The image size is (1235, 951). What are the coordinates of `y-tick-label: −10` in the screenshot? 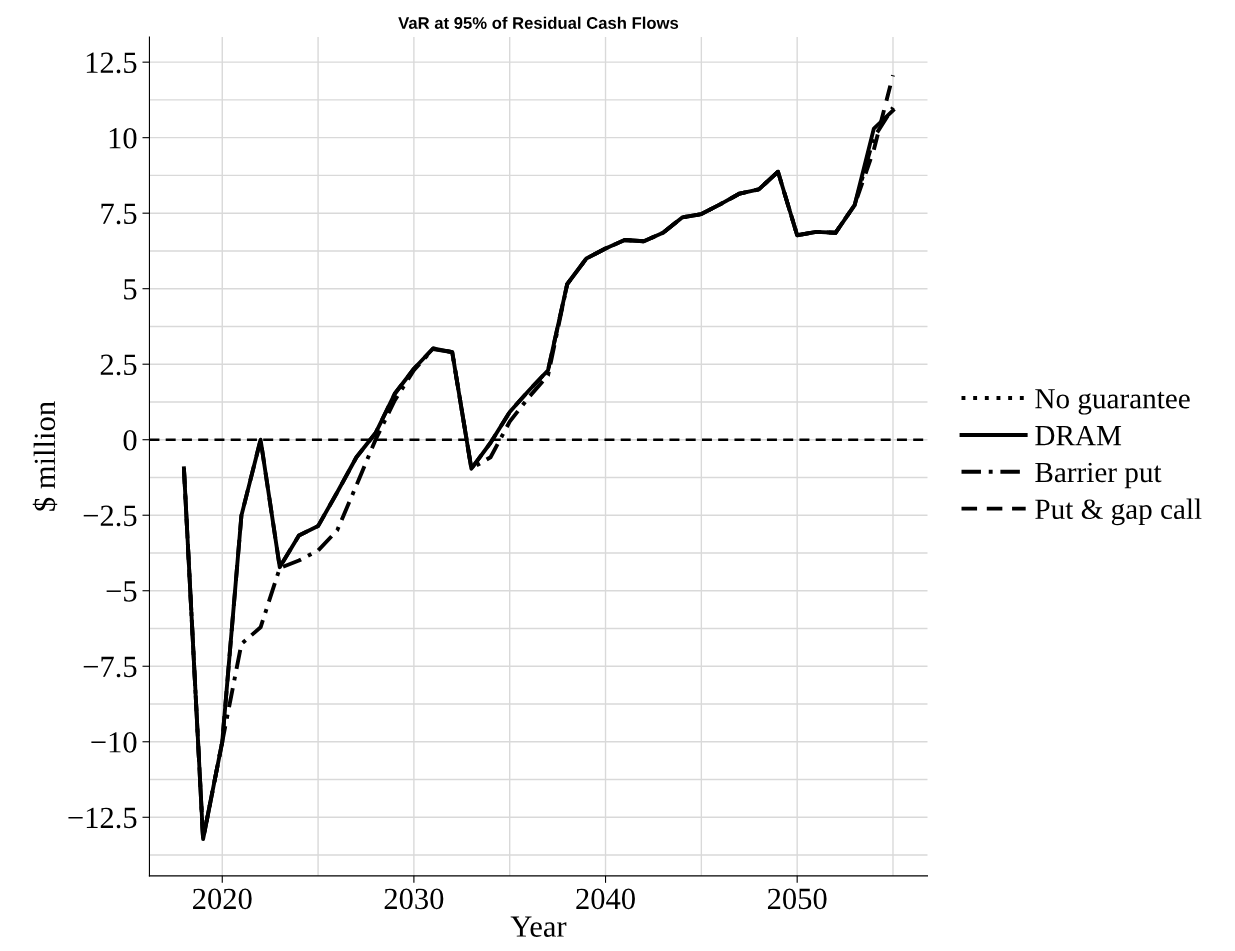 It's located at (114, 742).